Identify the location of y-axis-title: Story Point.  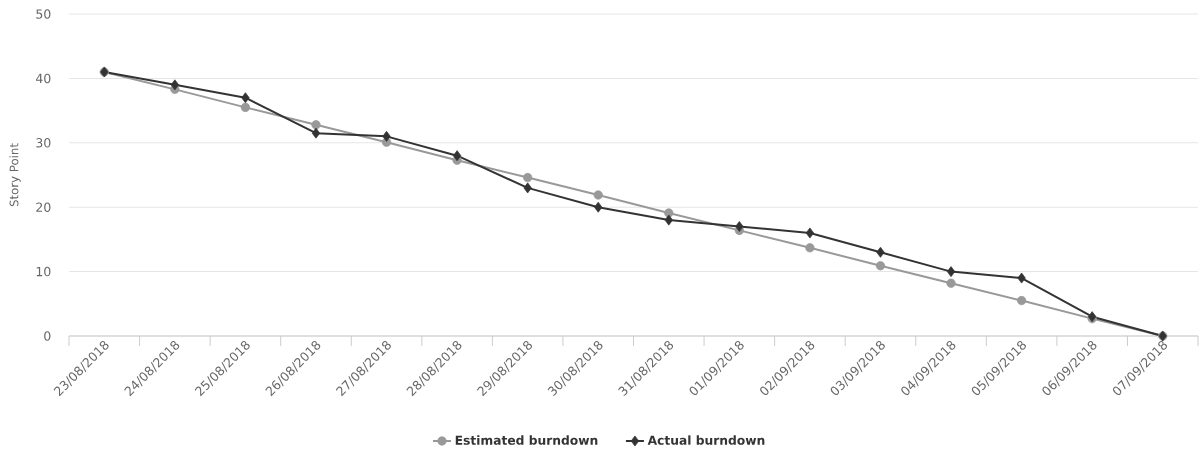
(15, 175).